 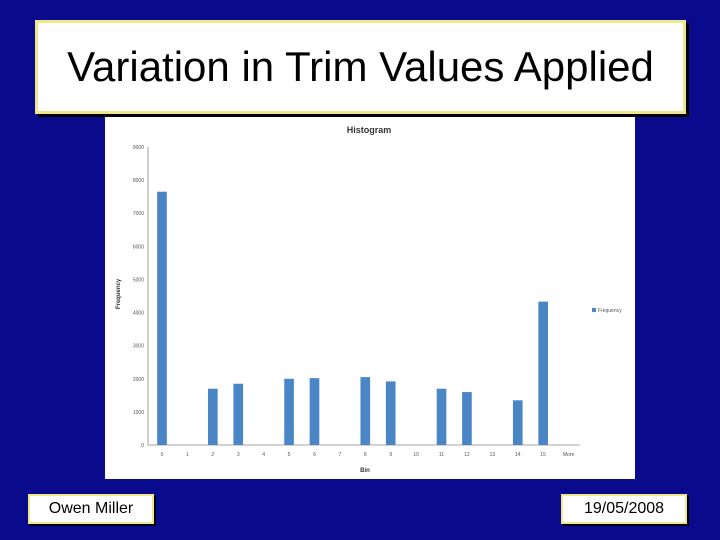 What do you see at coordinates (138, 247) in the screenshot?
I see `y-tick-label: 6000` at bounding box center [138, 247].